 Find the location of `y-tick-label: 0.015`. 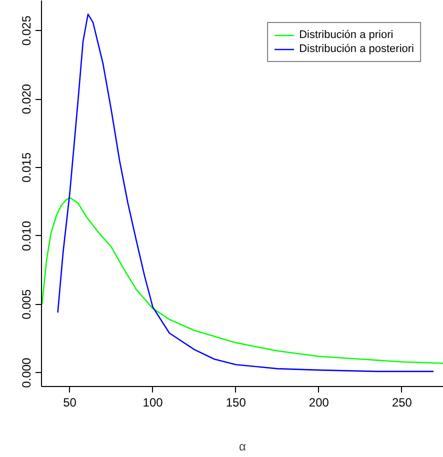

y-tick-label: 0.015 is located at coordinates (27, 167).